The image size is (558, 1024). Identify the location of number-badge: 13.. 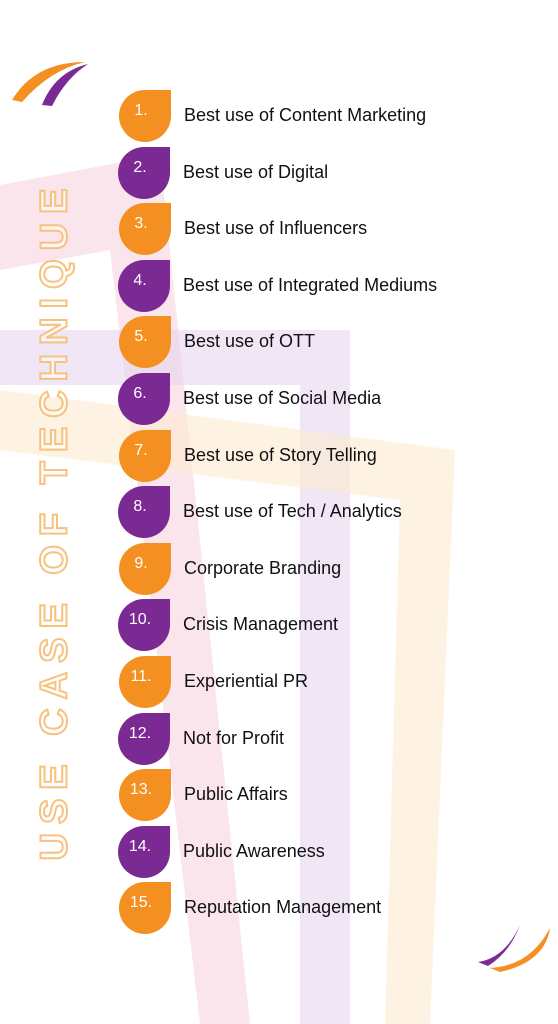
(145, 795).